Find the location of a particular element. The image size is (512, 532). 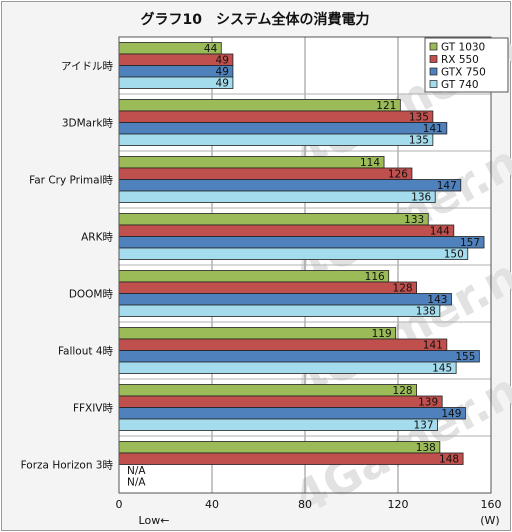

category-label: ARK時 is located at coordinates (97, 238).